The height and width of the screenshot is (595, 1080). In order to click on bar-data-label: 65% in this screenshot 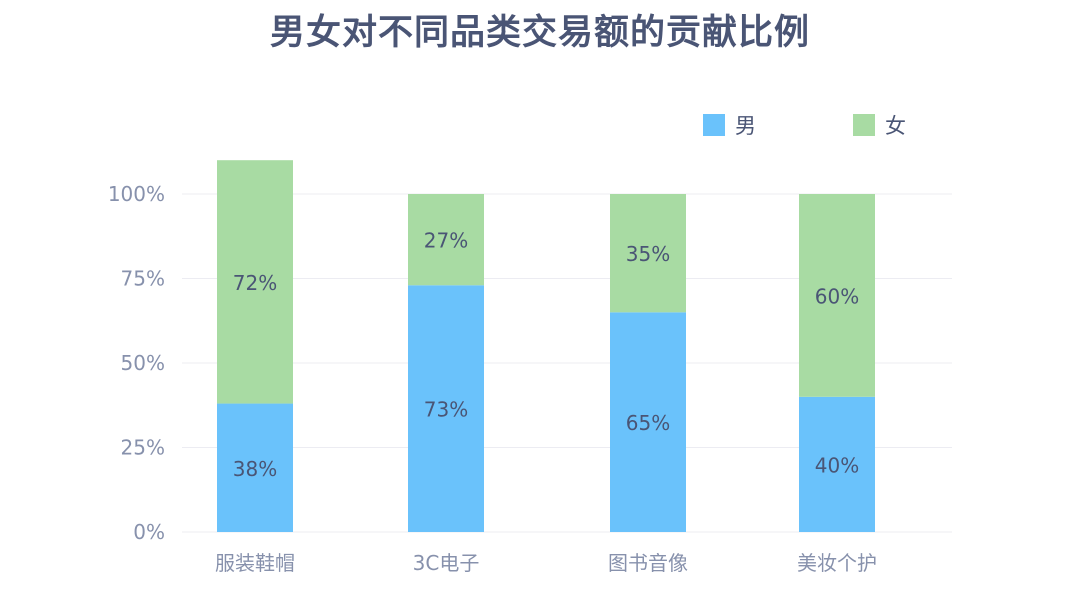, I will do `click(648, 423)`.